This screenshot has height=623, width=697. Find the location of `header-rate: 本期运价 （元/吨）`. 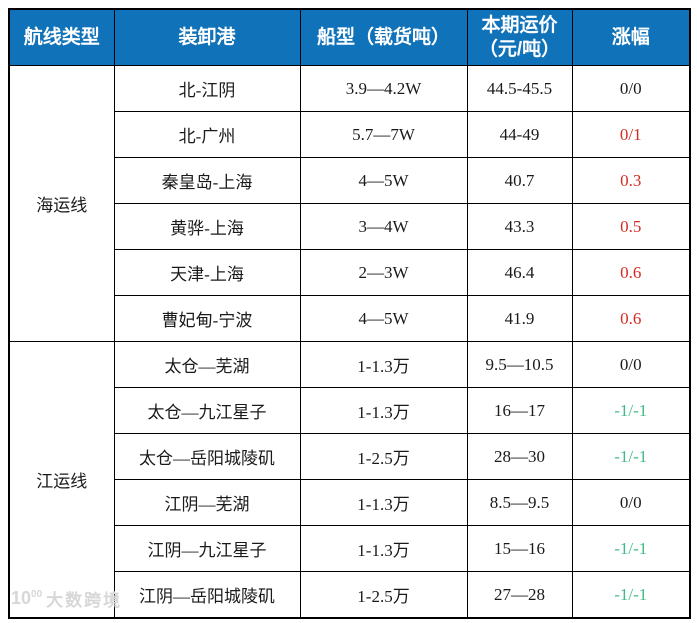

header-rate: 本期运价 （元/吨） is located at coordinates (519, 37).